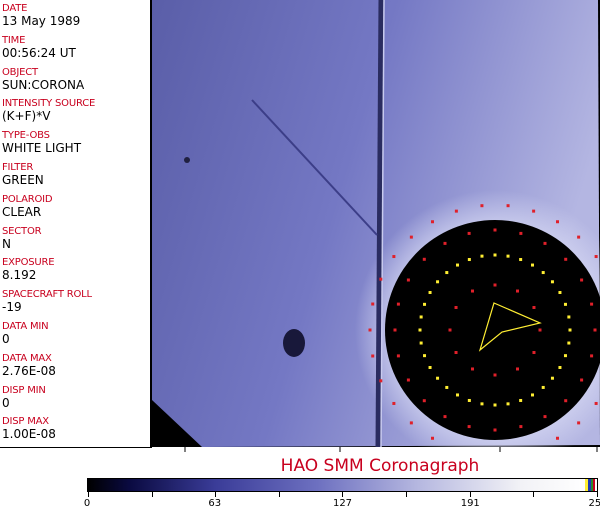  I want to click on field-intensity-source: INTENSITY SOURCE (K+F)*V, so click(48, 110).